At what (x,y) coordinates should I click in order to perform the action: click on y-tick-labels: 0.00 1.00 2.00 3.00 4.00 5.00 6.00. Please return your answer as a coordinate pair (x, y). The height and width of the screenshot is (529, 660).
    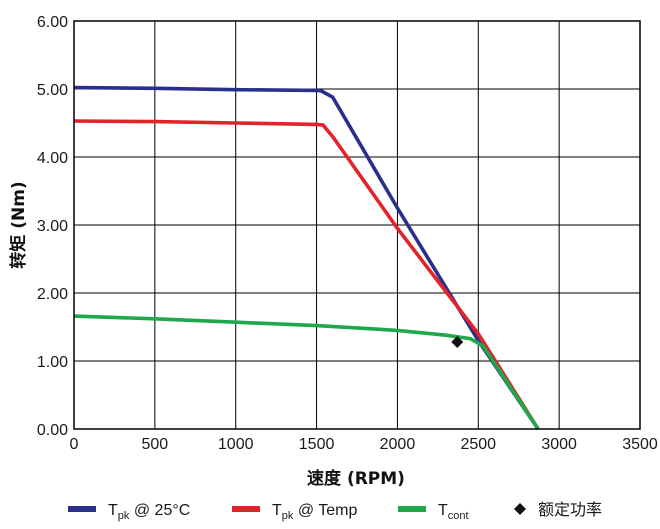
    Looking at the image, I should click on (52, 226).